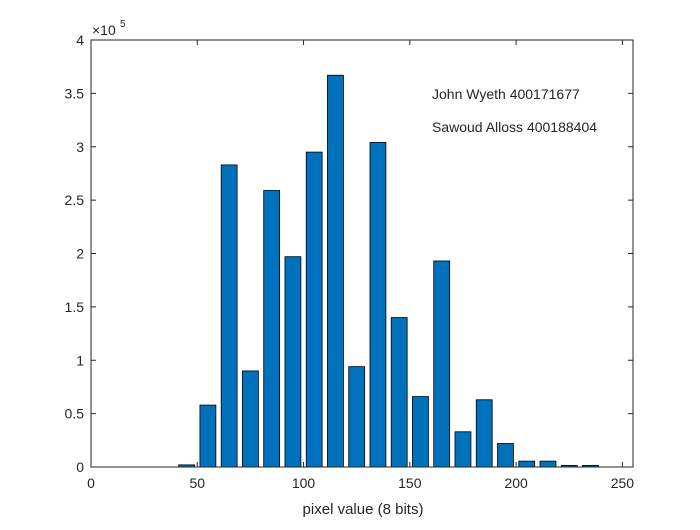  What do you see at coordinates (123, 24) in the screenshot?
I see `y-exponent-power: 5` at bounding box center [123, 24].